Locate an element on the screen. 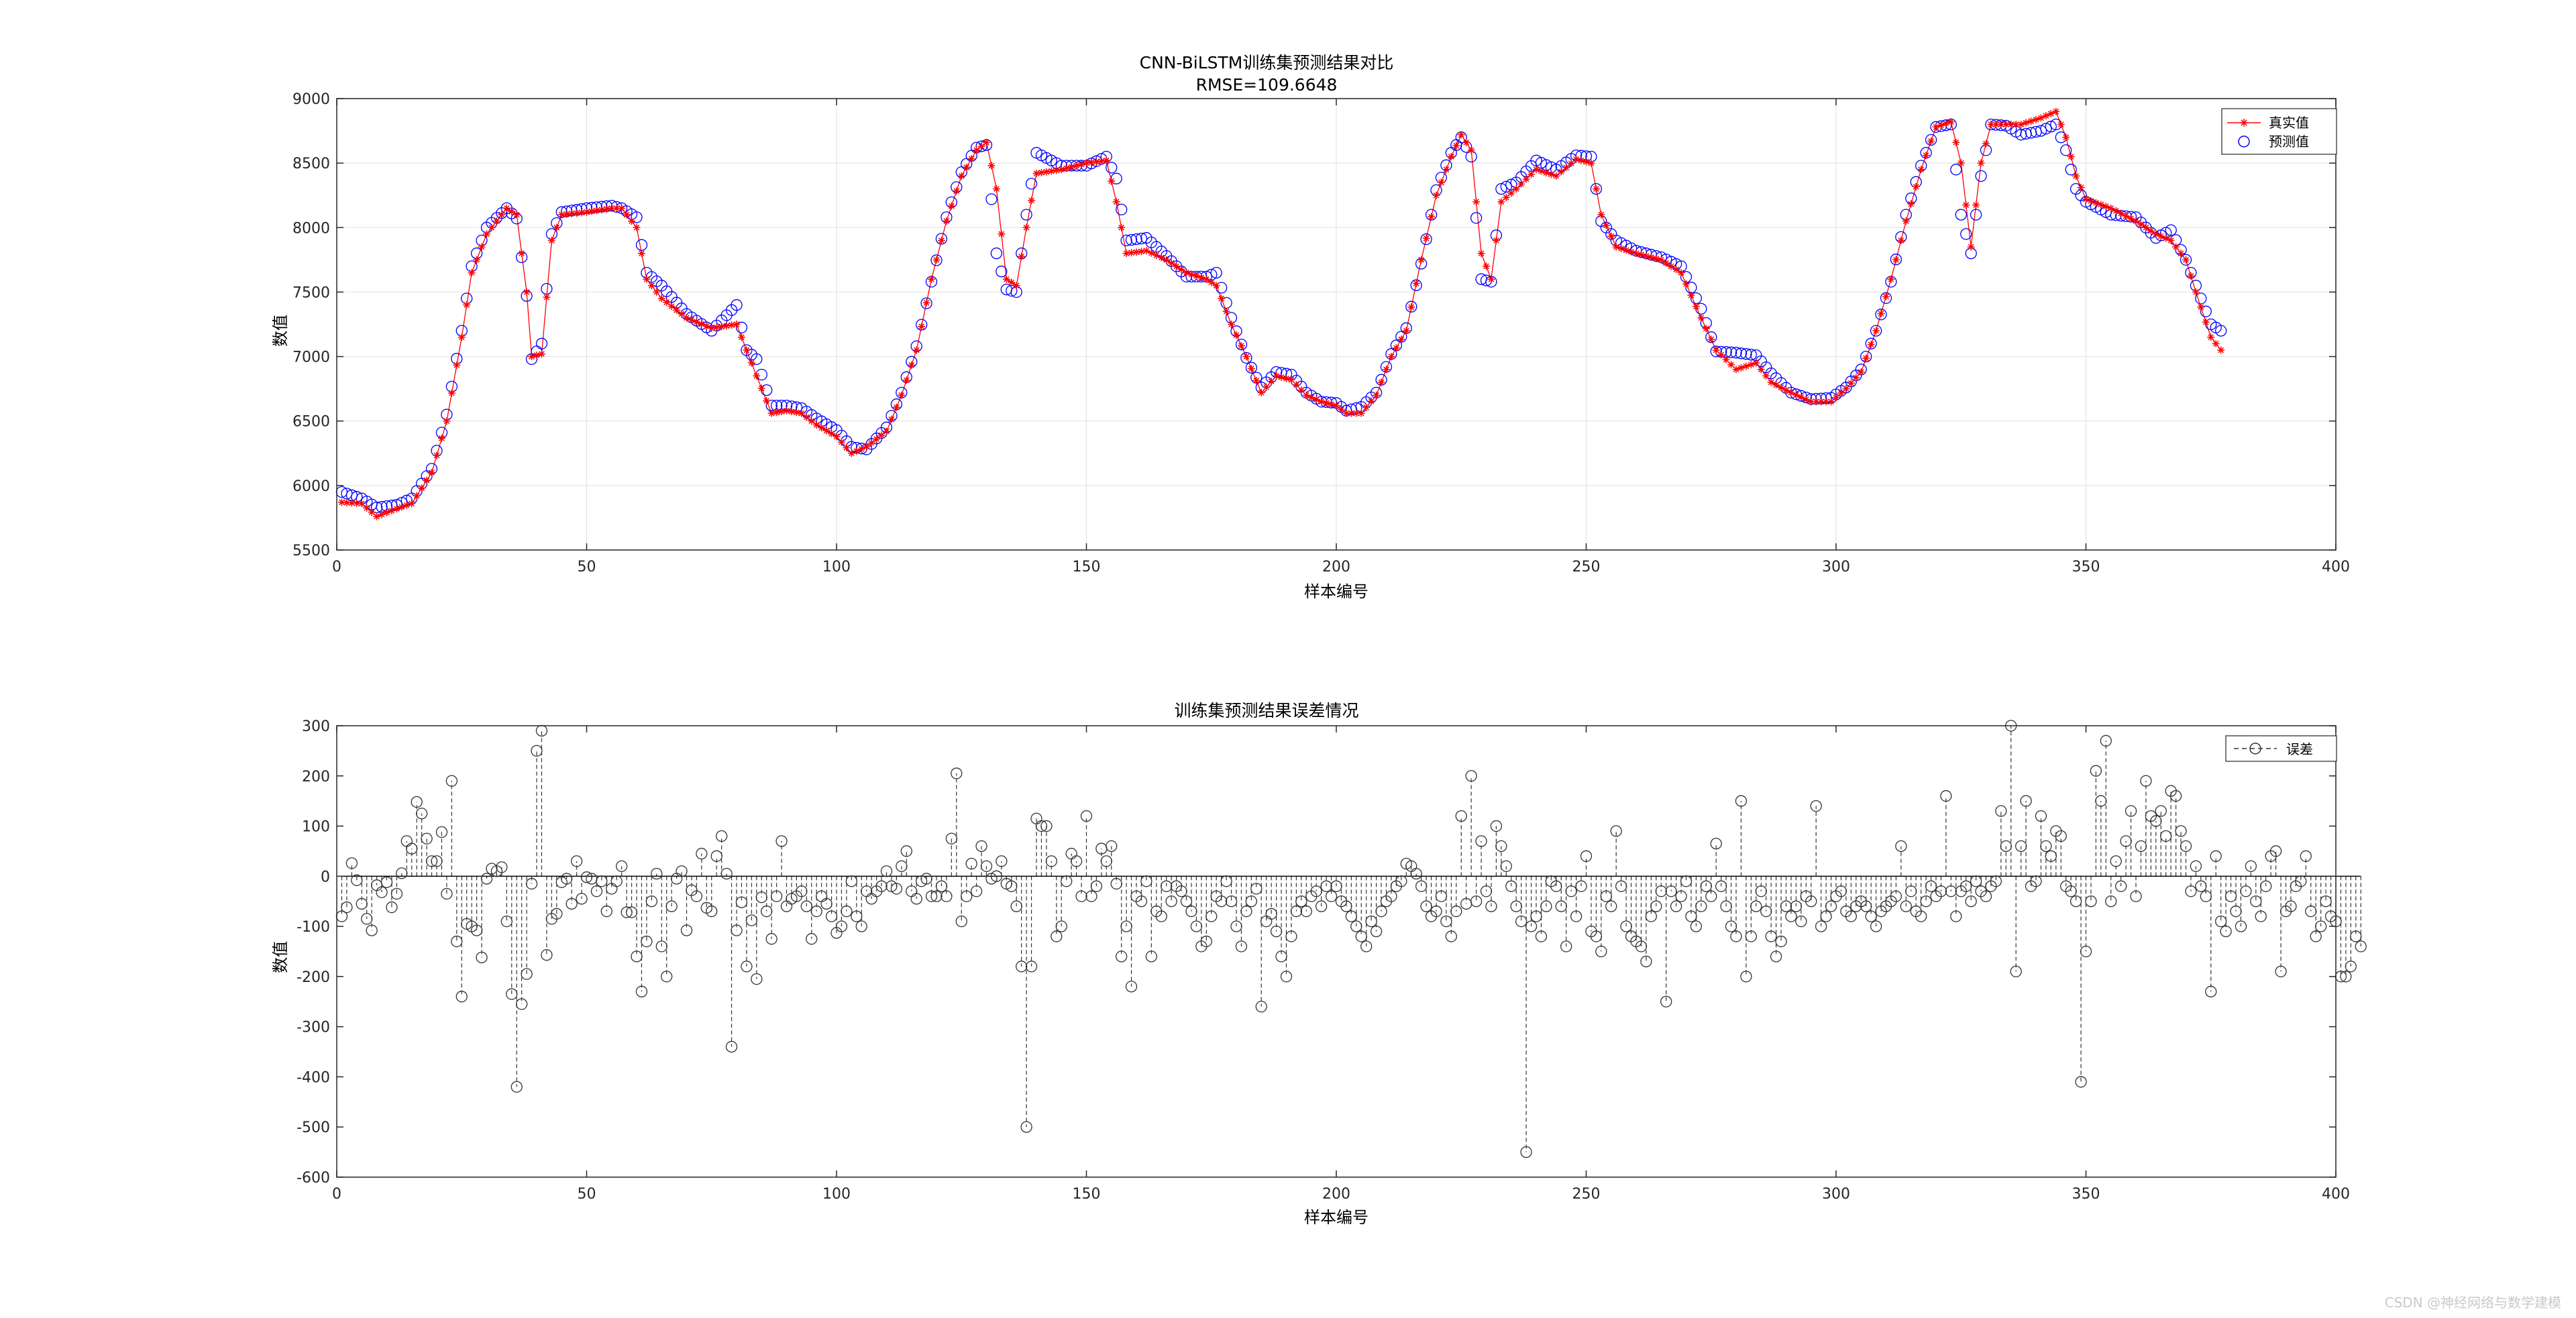  y-tick-label: 8000 is located at coordinates (311, 228).